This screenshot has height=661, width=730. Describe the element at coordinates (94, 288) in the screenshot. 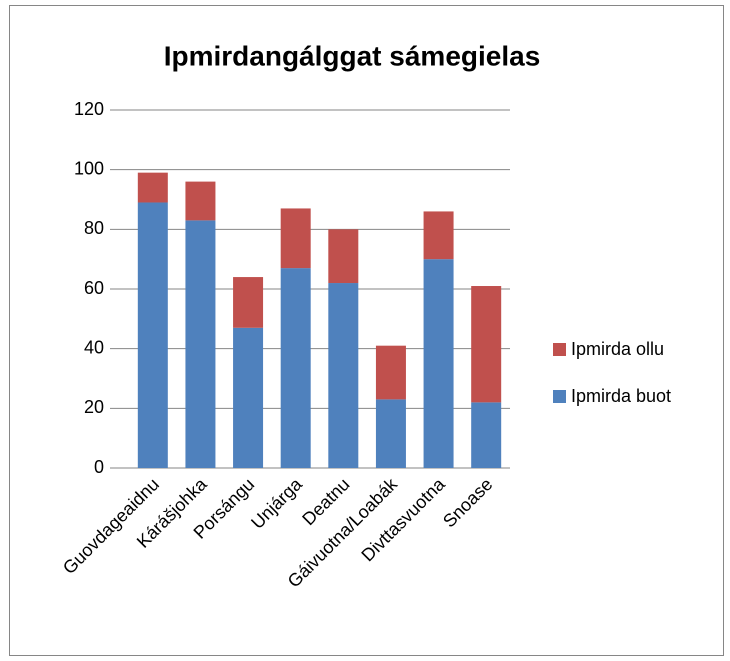

I see `y-tick-label: 60` at that location.